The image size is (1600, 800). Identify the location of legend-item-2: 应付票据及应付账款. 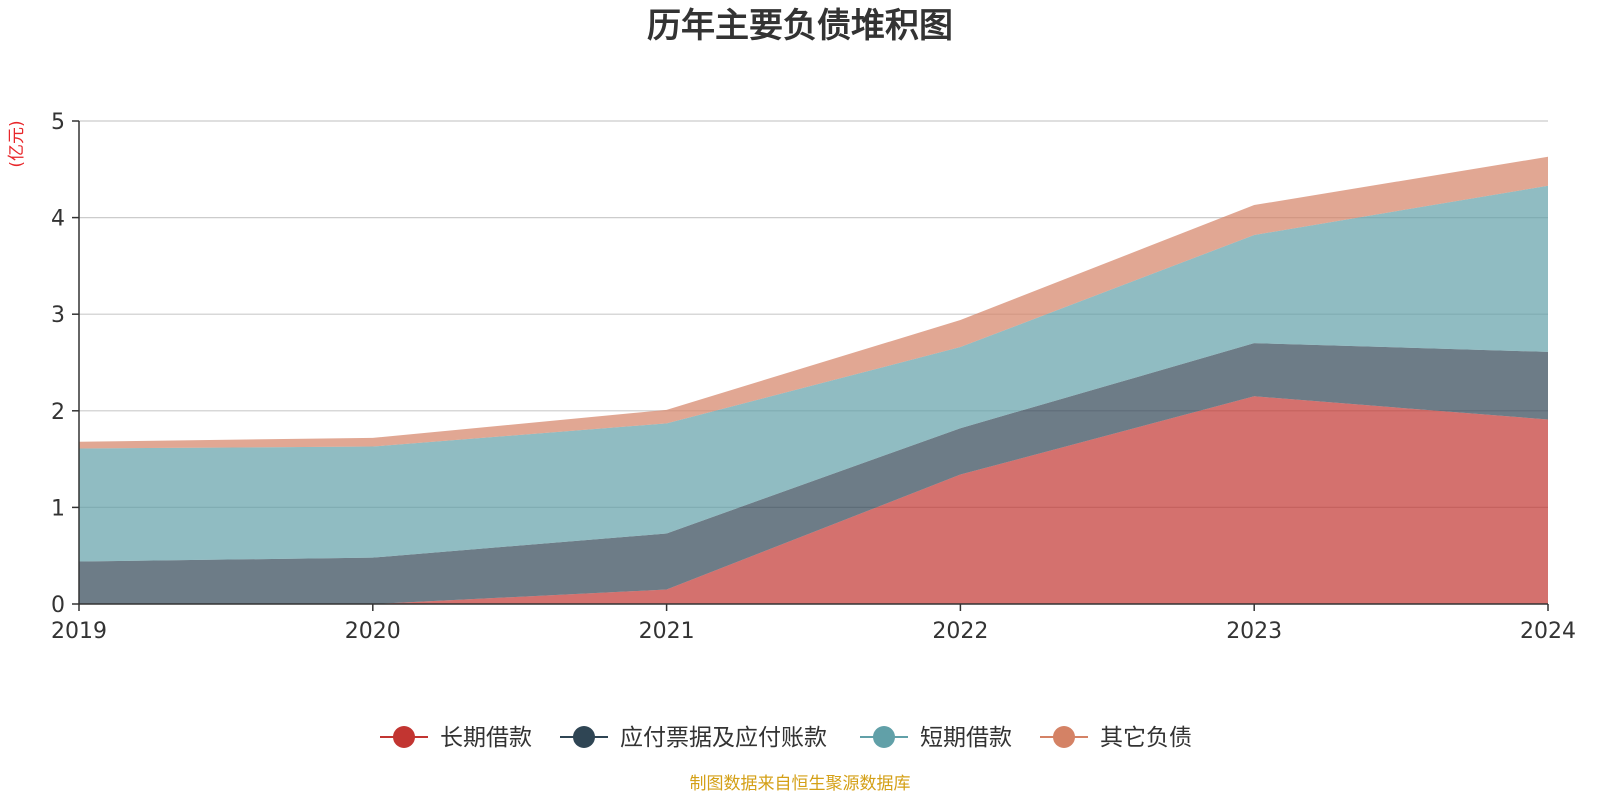
(693, 738).